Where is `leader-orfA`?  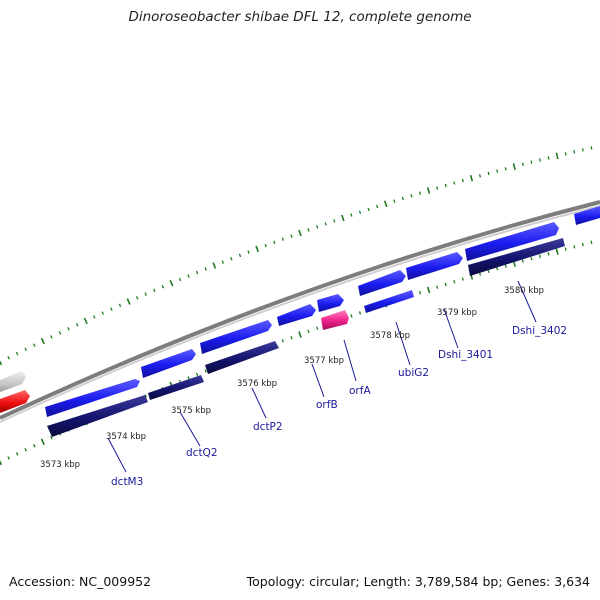
leader-orfA is located at coordinates (350, 360).